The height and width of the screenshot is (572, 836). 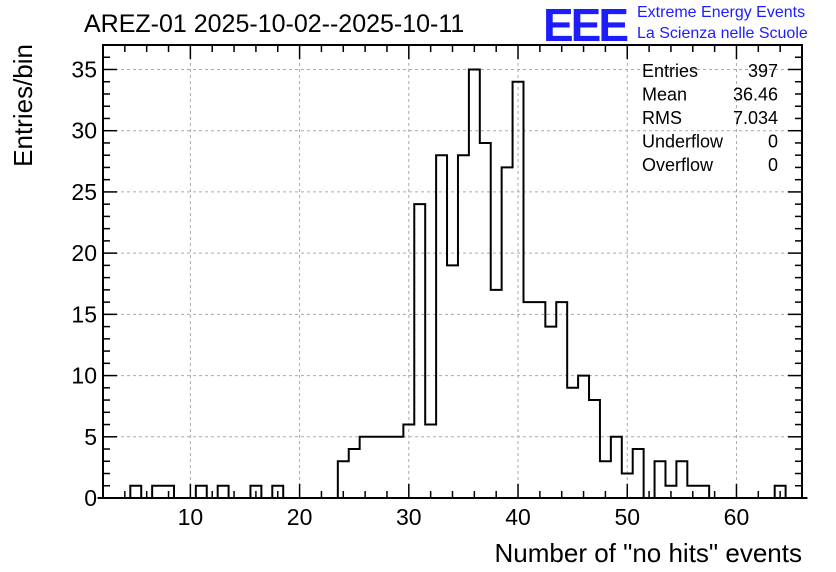 I want to click on x-axis-label: Number of "no hits" events, so click(x=649, y=553).